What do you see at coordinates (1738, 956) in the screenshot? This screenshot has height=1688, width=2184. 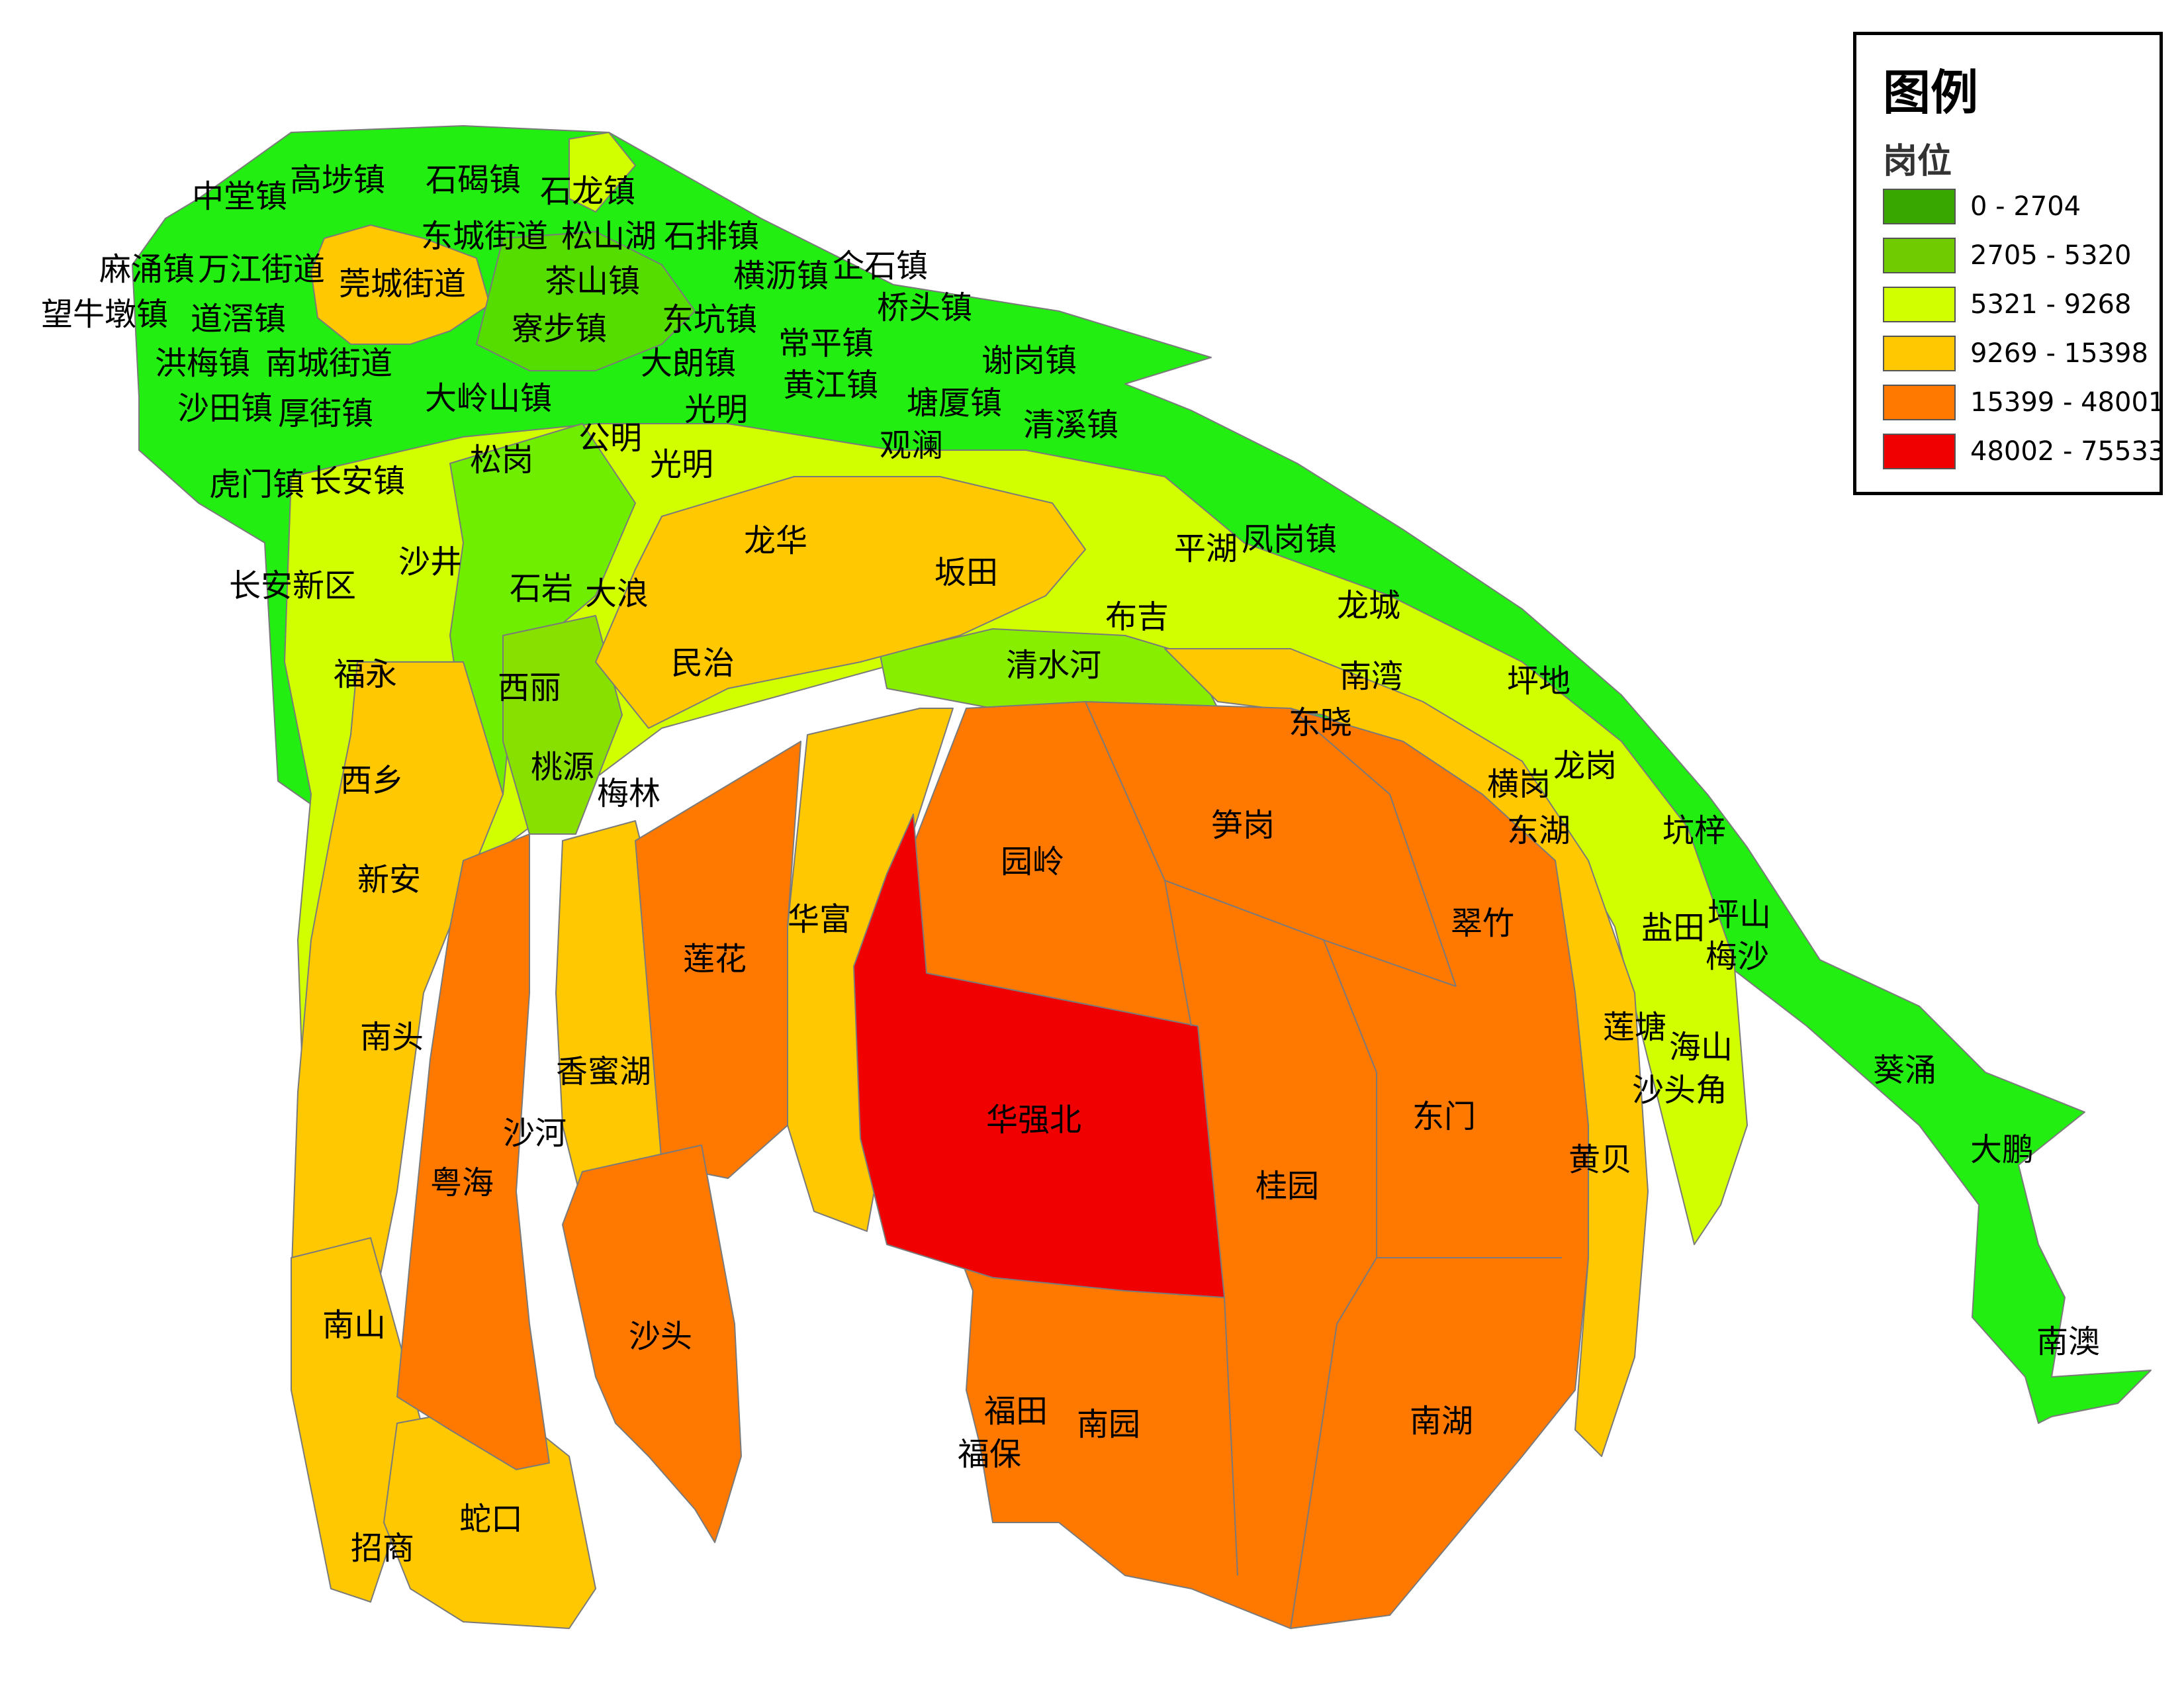 I see `label-meisha: 梅沙` at bounding box center [1738, 956].